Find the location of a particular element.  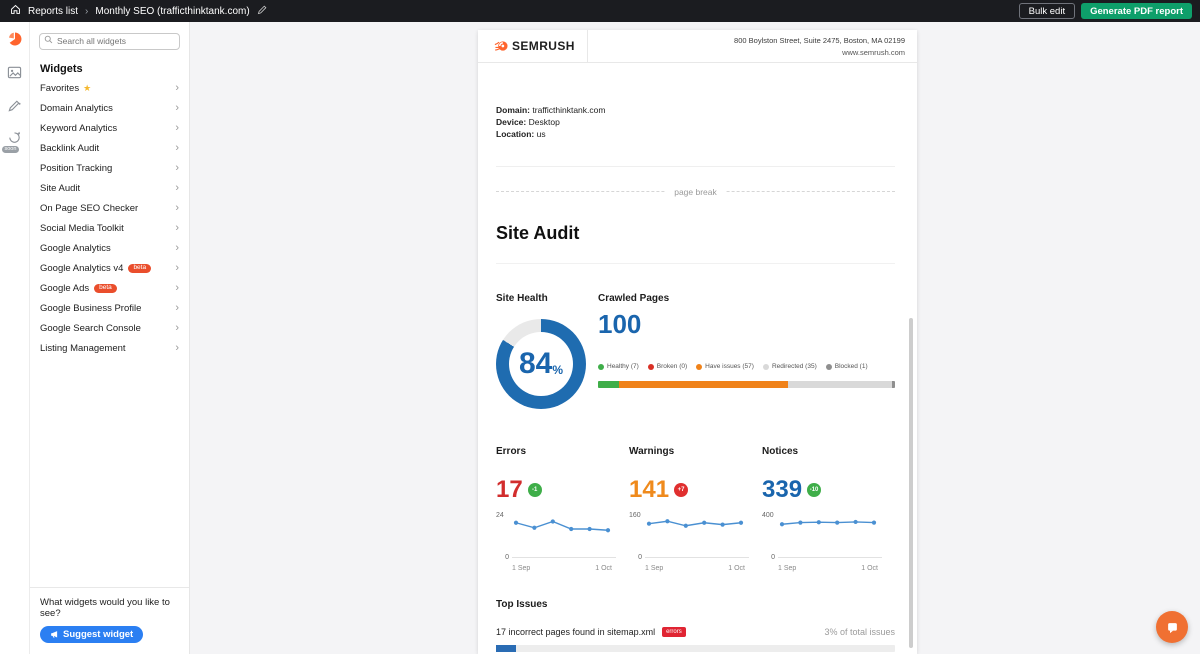

home-icon is located at coordinates (15, 11).